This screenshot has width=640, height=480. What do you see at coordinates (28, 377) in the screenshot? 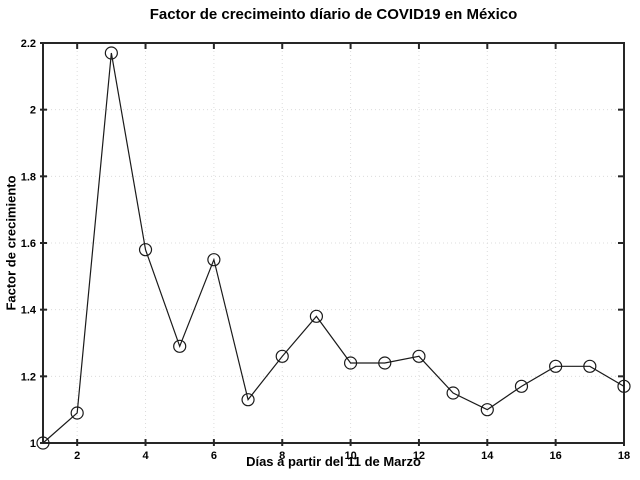
I see `y-tick-label: 1.2` at bounding box center [28, 377].